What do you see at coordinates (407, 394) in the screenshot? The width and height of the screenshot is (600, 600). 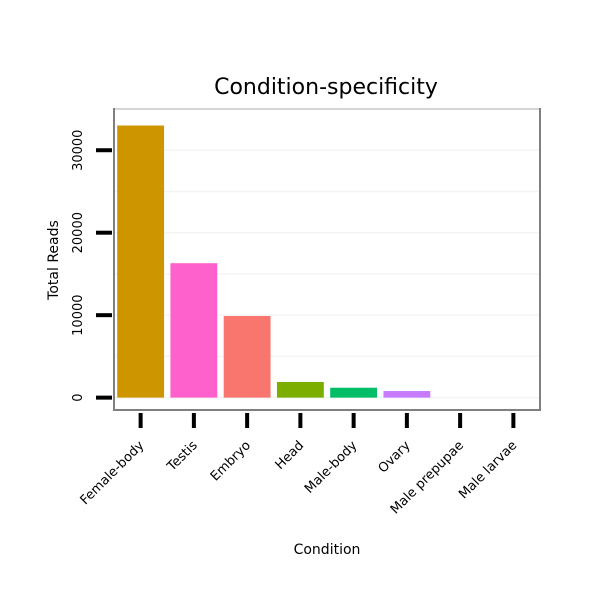 I see `bar-ovary` at bounding box center [407, 394].